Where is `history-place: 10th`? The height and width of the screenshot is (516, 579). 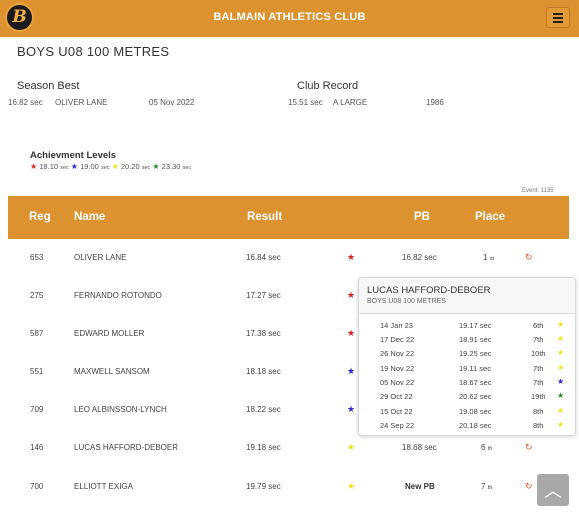 history-place: 10th is located at coordinates (538, 353).